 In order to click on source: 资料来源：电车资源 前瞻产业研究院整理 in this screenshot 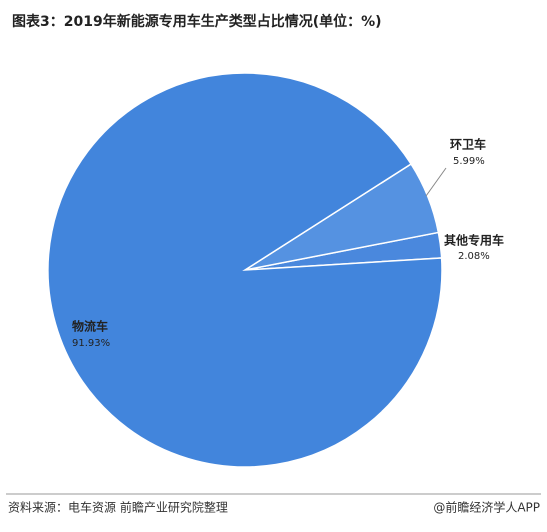, I will do `click(118, 507)`.